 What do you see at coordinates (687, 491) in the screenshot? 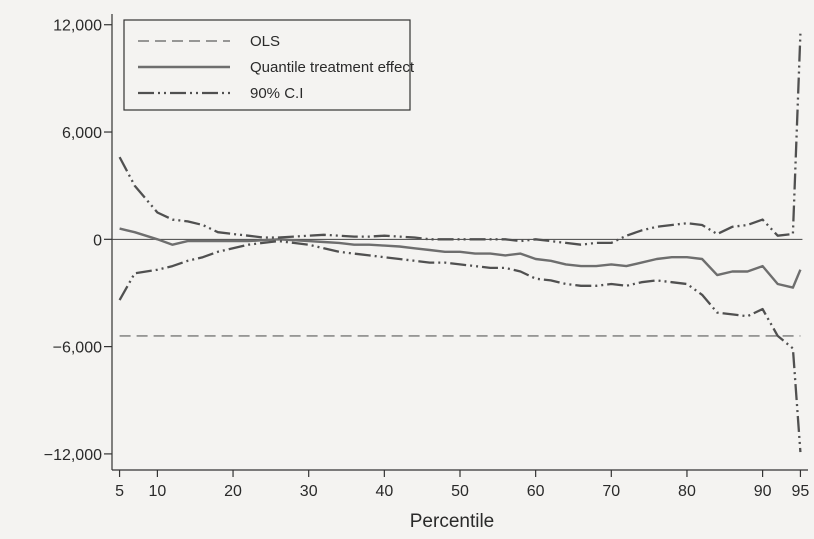
I see `x-tick-label: 80` at bounding box center [687, 491].